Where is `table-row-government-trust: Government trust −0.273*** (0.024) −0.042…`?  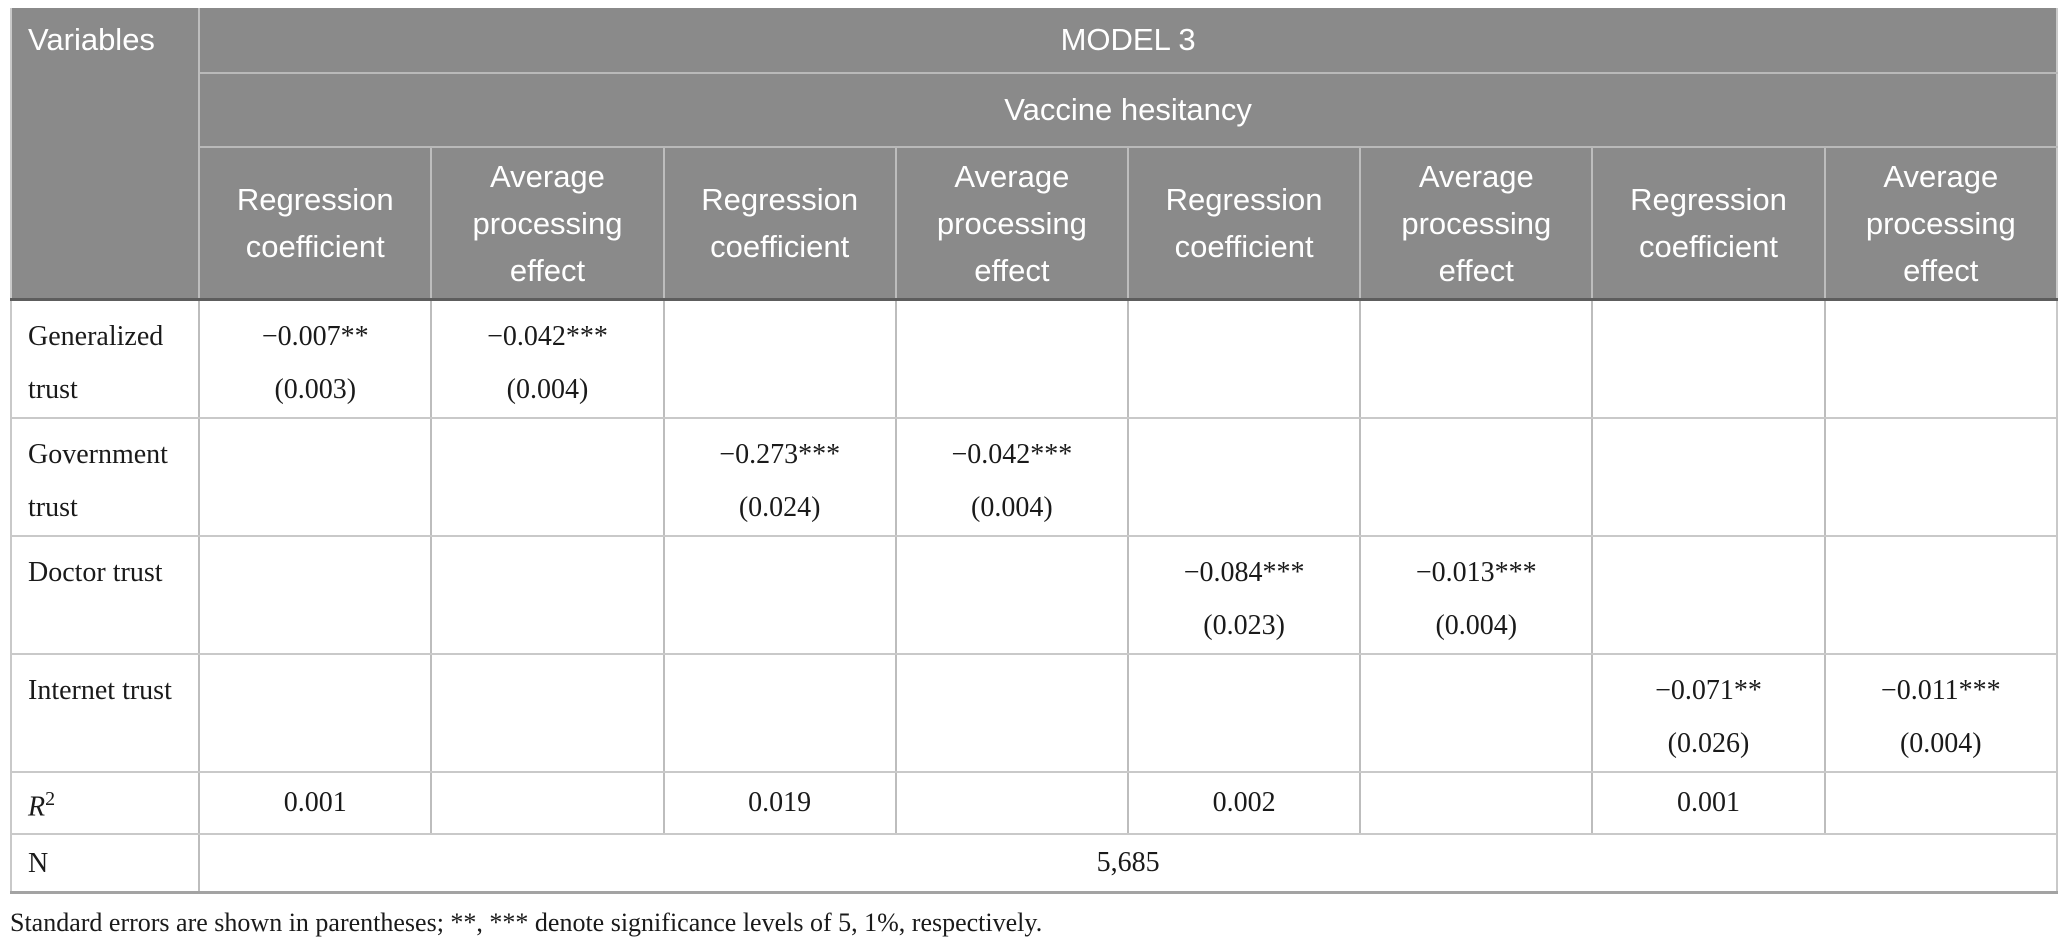 table-row-government-trust: Government trust −0.273*** (0.024) −0.042… is located at coordinates (1034, 477).